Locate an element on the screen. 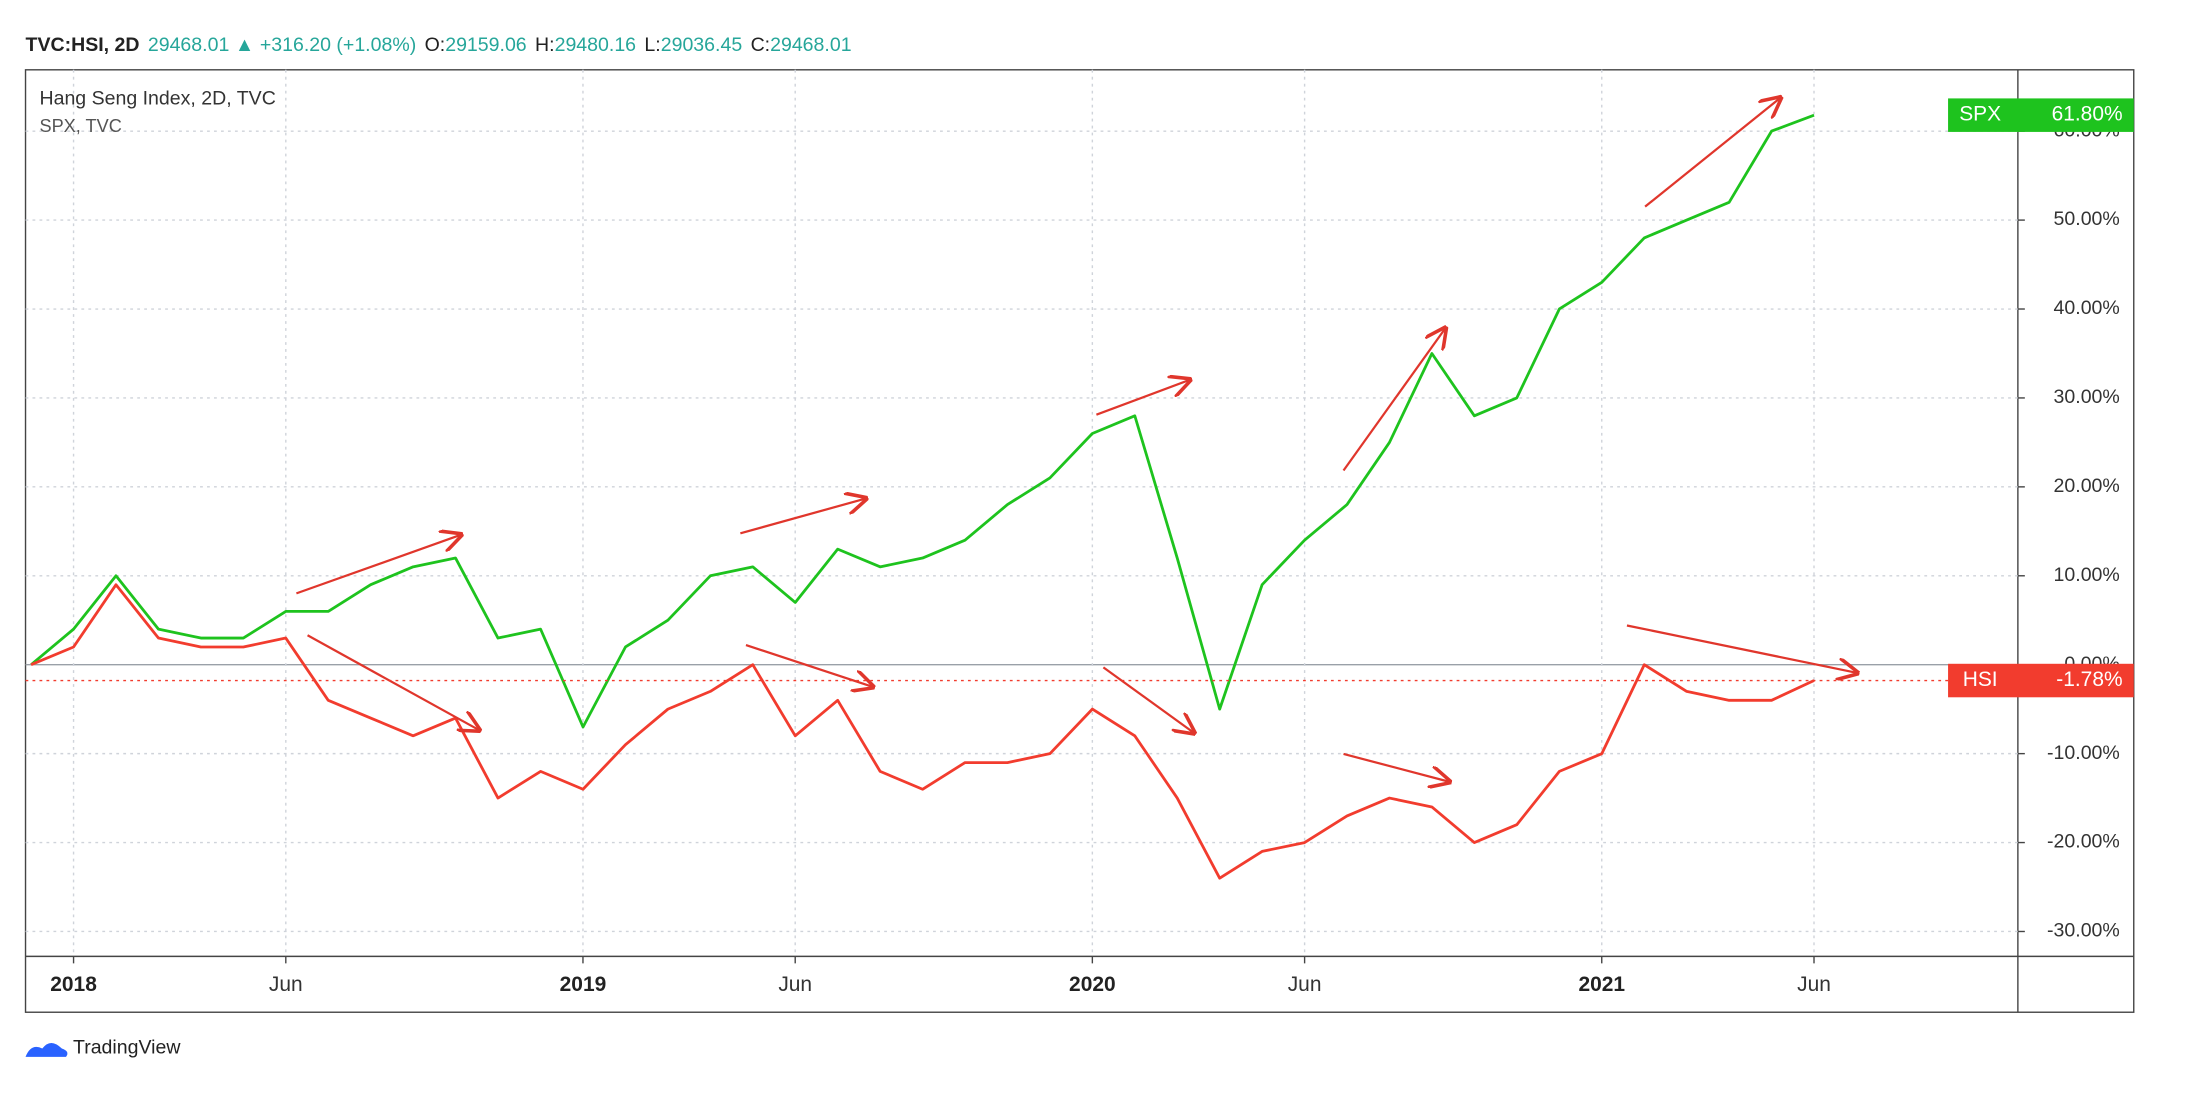 The height and width of the screenshot is (1101, 2190). high: 29480.16 is located at coordinates (595, 45).